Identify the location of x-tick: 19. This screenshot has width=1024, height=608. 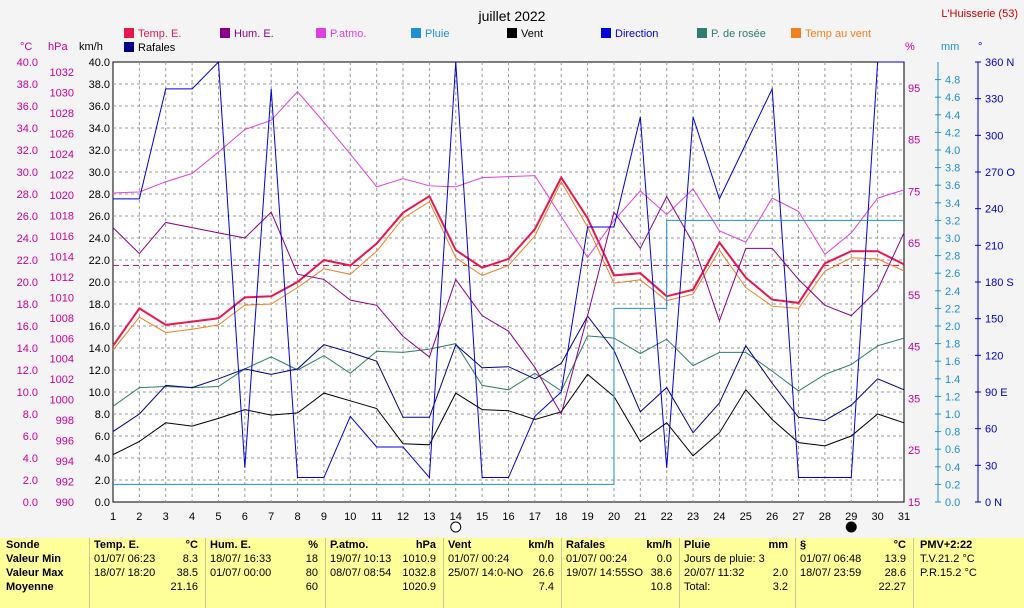
(587, 517).